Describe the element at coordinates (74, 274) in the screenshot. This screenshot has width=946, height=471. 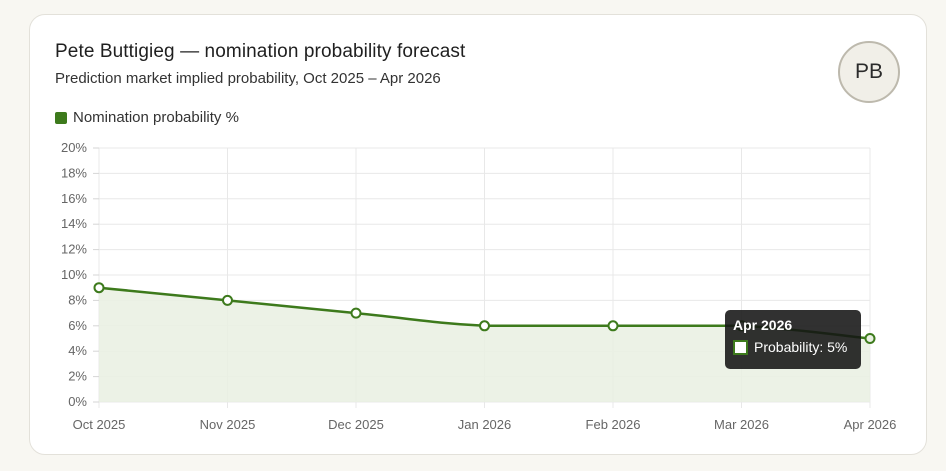
I see `y-tick-label: 10%` at that location.